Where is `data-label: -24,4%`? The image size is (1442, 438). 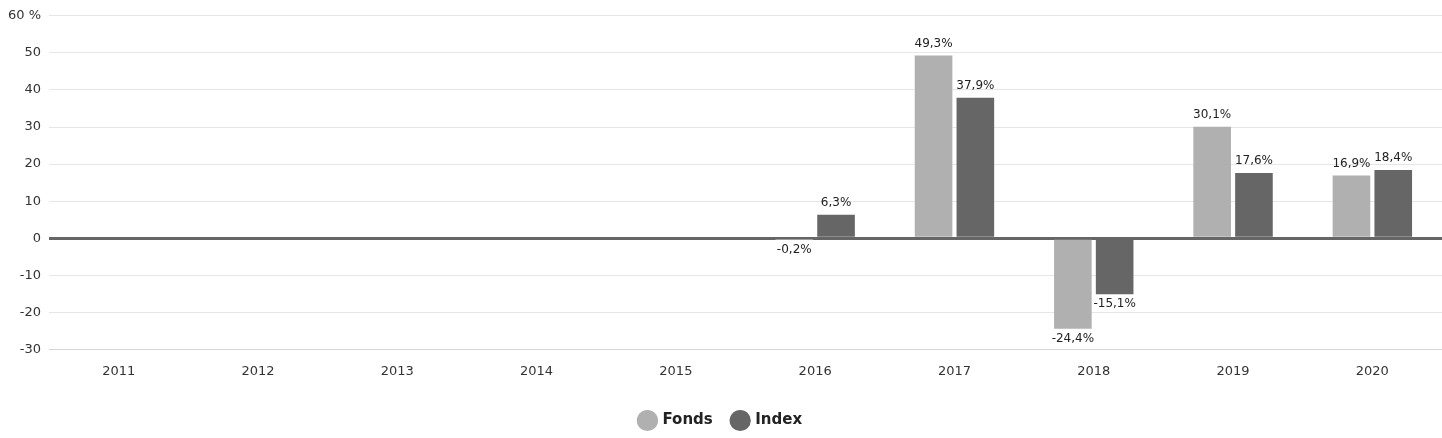
data-label: -24,4% is located at coordinates (1073, 337).